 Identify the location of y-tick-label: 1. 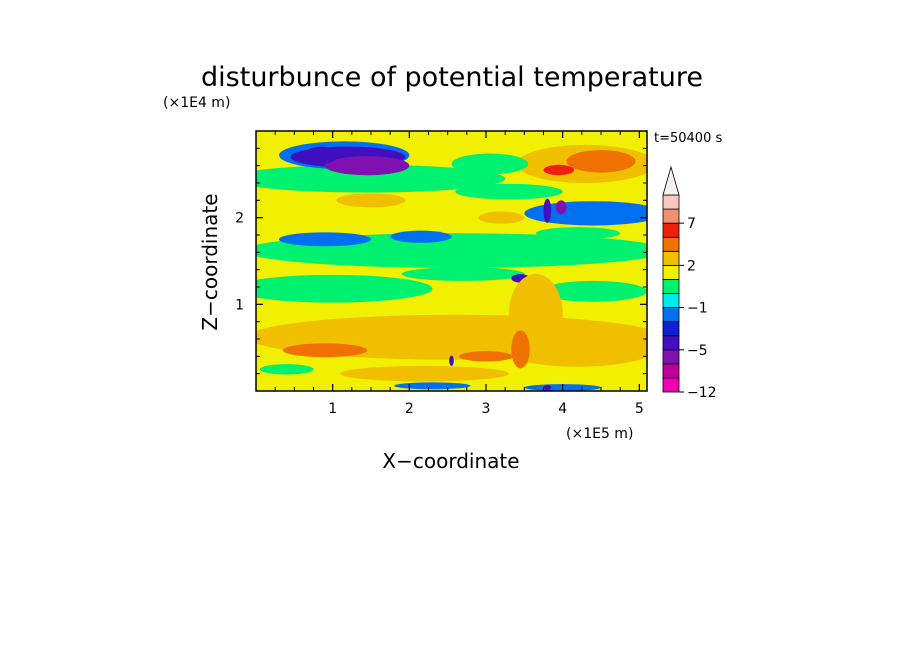
(239, 305).